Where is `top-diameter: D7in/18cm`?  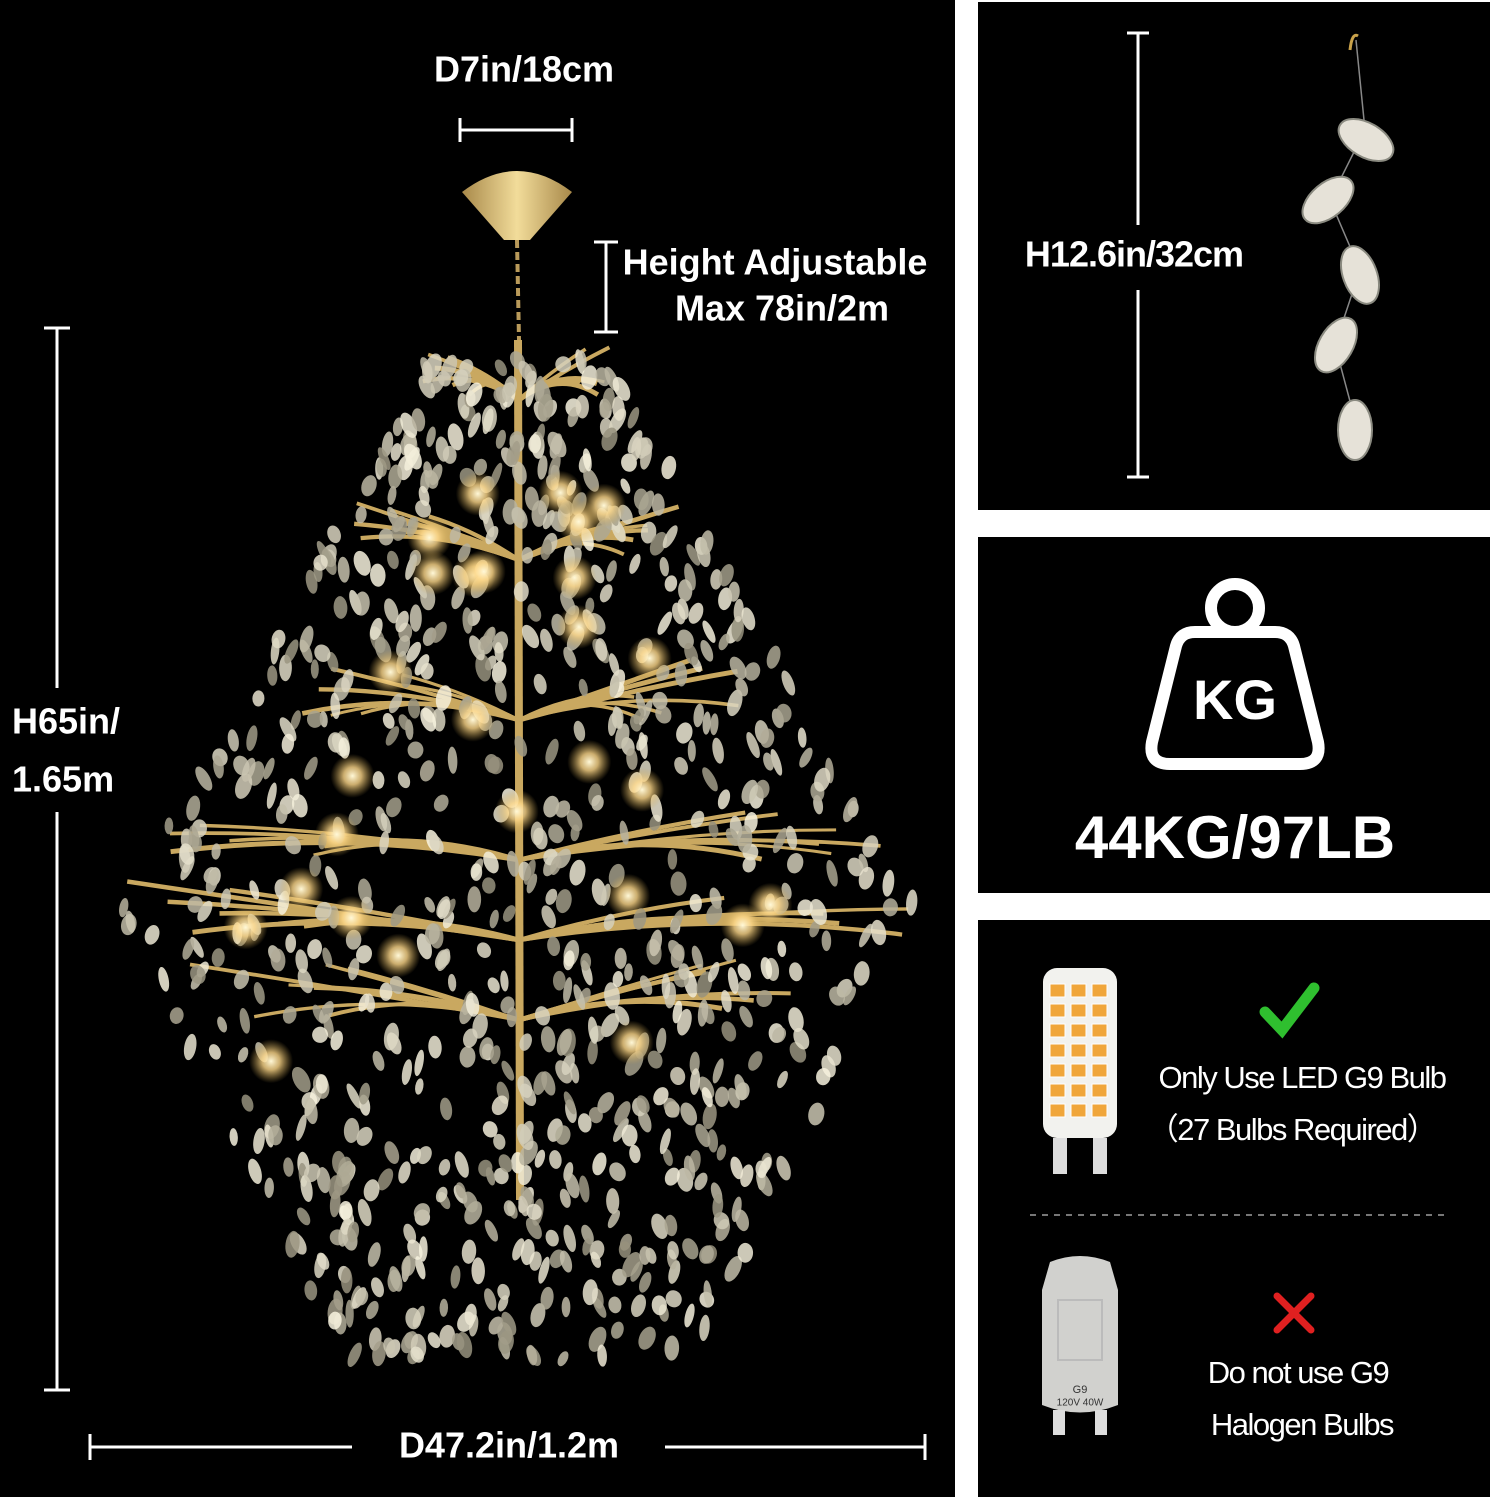 top-diameter: D7in/18cm is located at coordinates (524, 69).